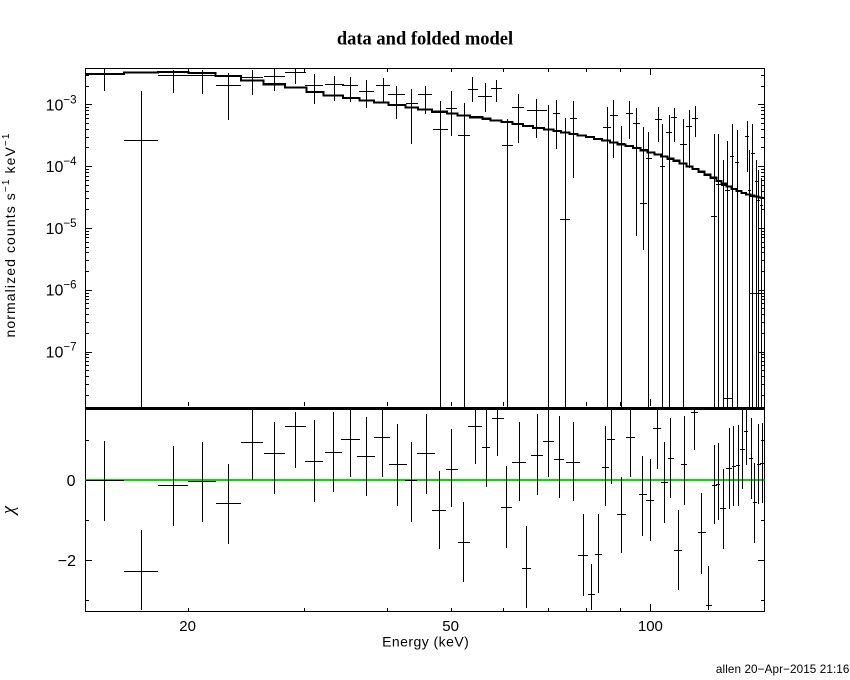  What do you see at coordinates (62, 166) in the screenshot?
I see `svg-text: 10⁻⁴` at bounding box center [62, 166].